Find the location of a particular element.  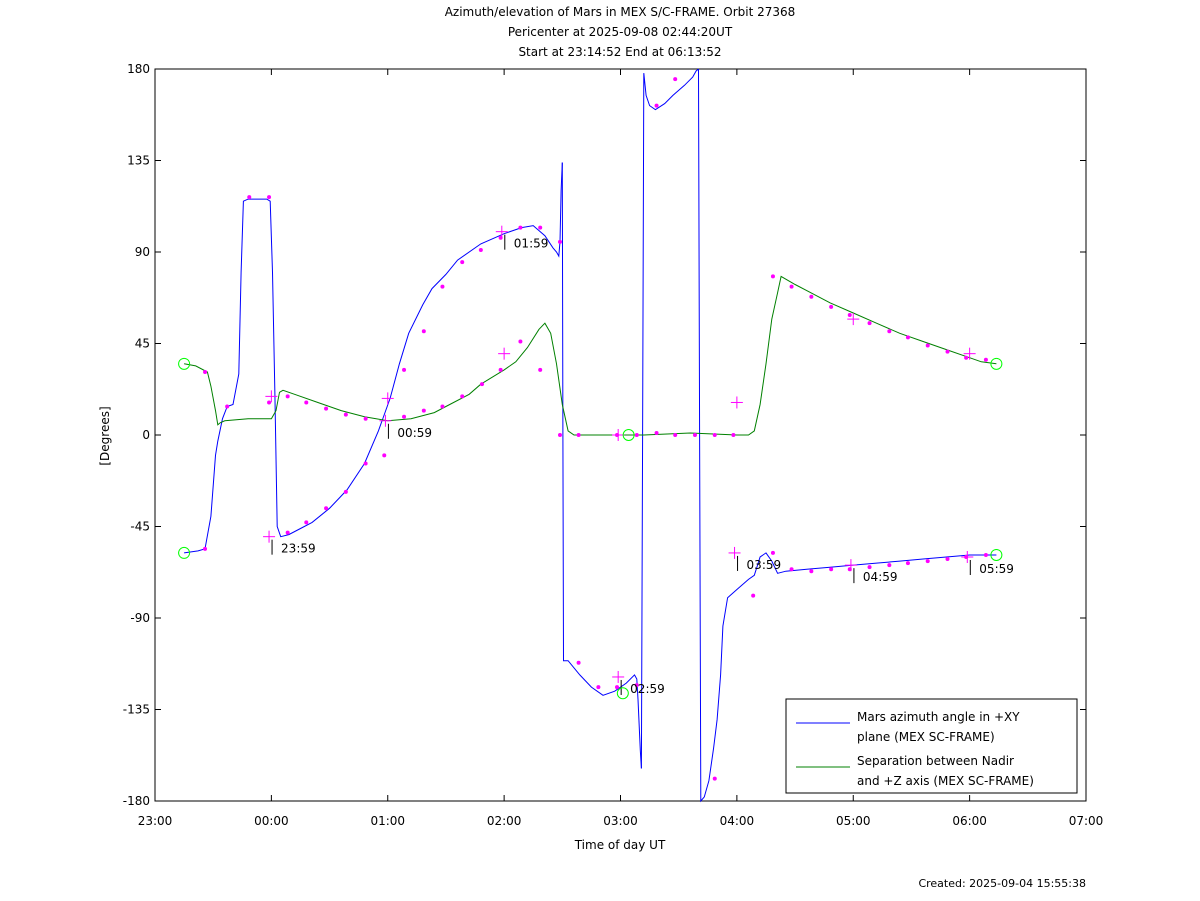

legend-label-azimuth-2: plane (MEX SC-FRAME) is located at coordinates (926, 737).